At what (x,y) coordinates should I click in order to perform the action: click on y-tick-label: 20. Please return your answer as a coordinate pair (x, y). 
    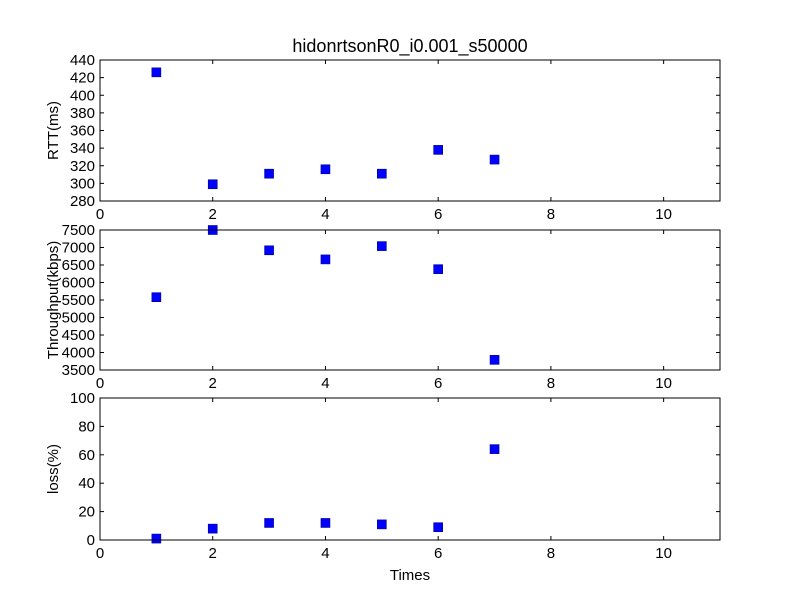
    Looking at the image, I should click on (86, 512).